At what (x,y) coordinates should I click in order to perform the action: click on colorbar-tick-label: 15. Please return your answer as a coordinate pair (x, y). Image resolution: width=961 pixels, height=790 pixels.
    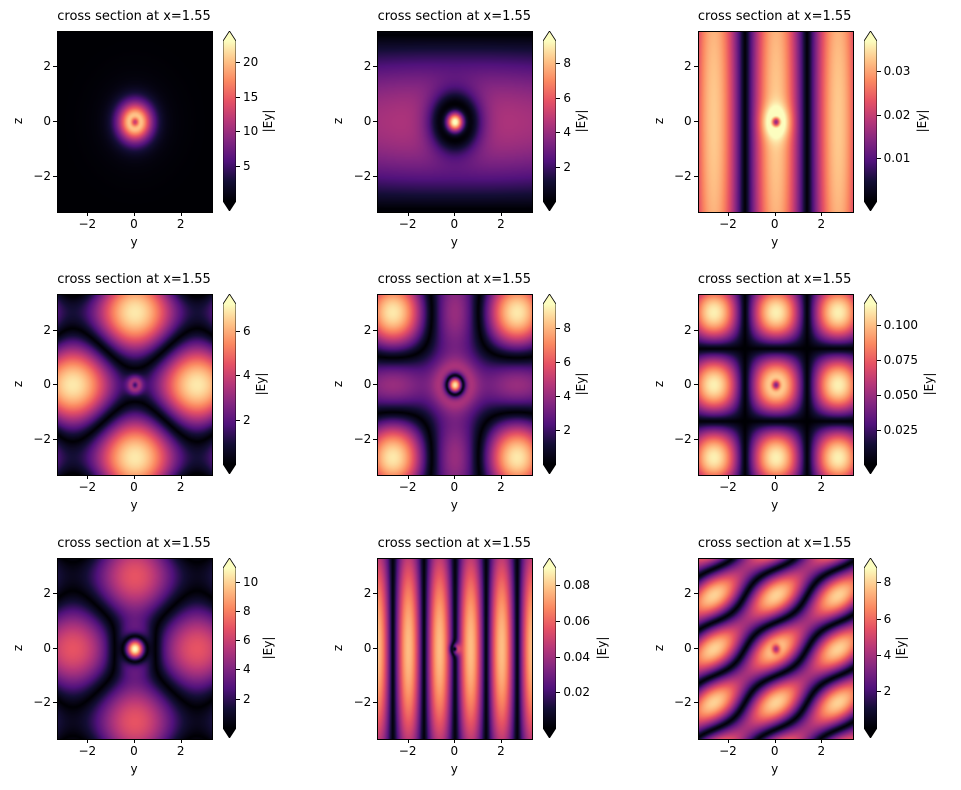
    Looking at the image, I should click on (251, 96).